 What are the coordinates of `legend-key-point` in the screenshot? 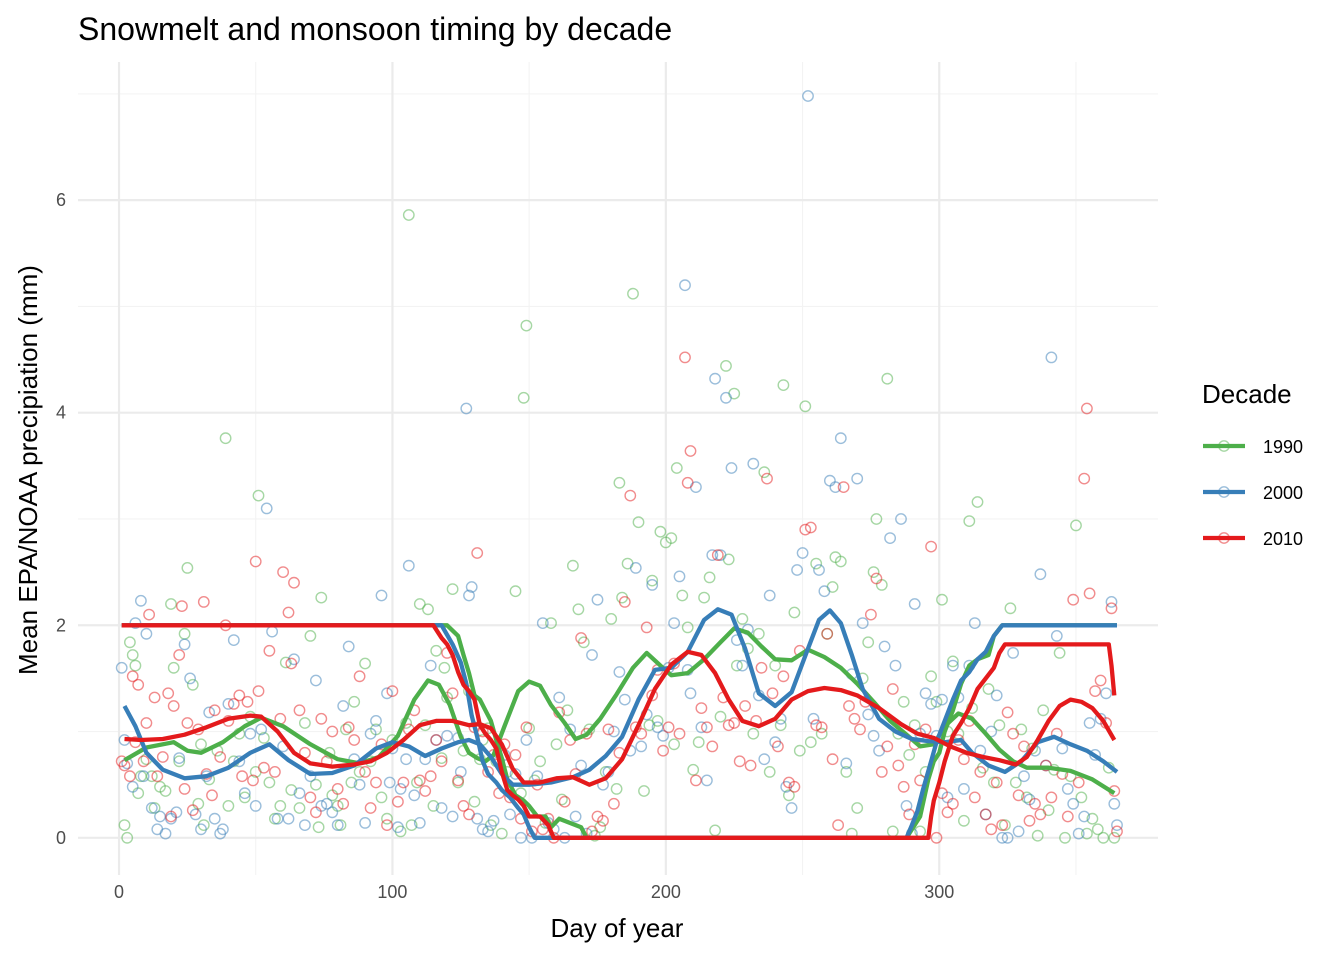 It's located at (1224, 538).